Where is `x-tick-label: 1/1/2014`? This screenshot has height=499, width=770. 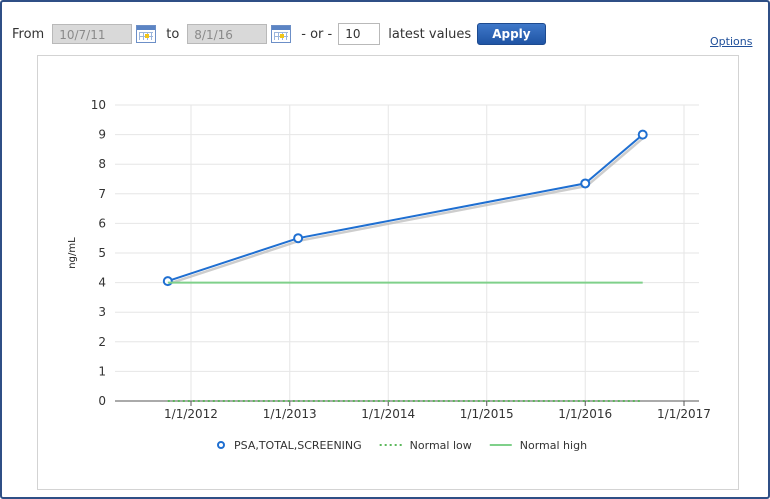 x-tick-label: 1/1/2014 is located at coordinates (388, 414).